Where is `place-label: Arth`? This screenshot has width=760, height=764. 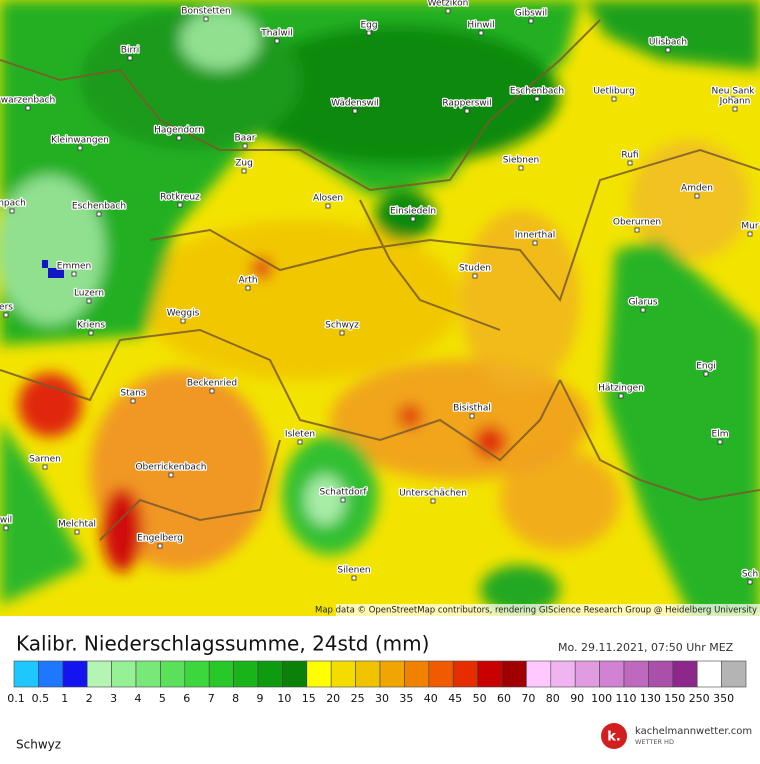
place-label: Arth is located at coordinates (247, 281).